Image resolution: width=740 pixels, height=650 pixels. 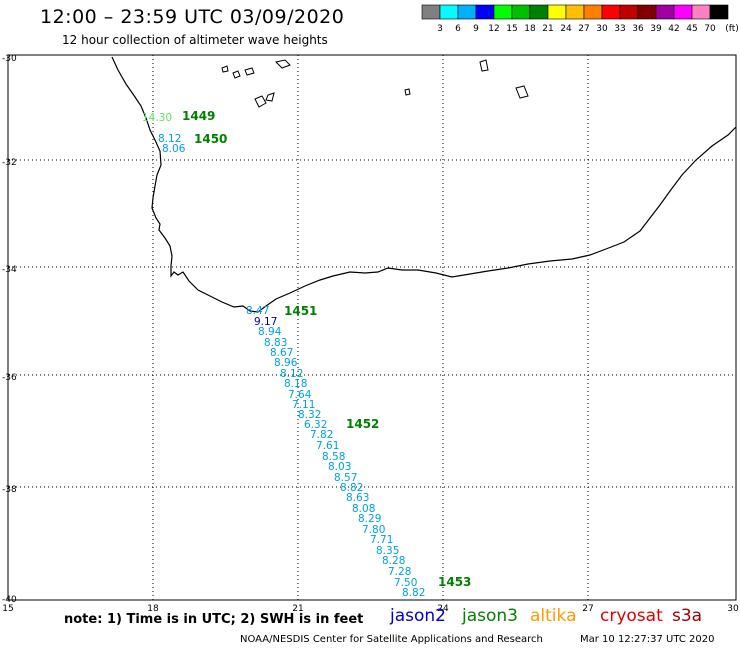 What do you see at coordinates (363, 509) in the screenshot?
I see `swh-value: 8.08` at bounding box center [363, 509].